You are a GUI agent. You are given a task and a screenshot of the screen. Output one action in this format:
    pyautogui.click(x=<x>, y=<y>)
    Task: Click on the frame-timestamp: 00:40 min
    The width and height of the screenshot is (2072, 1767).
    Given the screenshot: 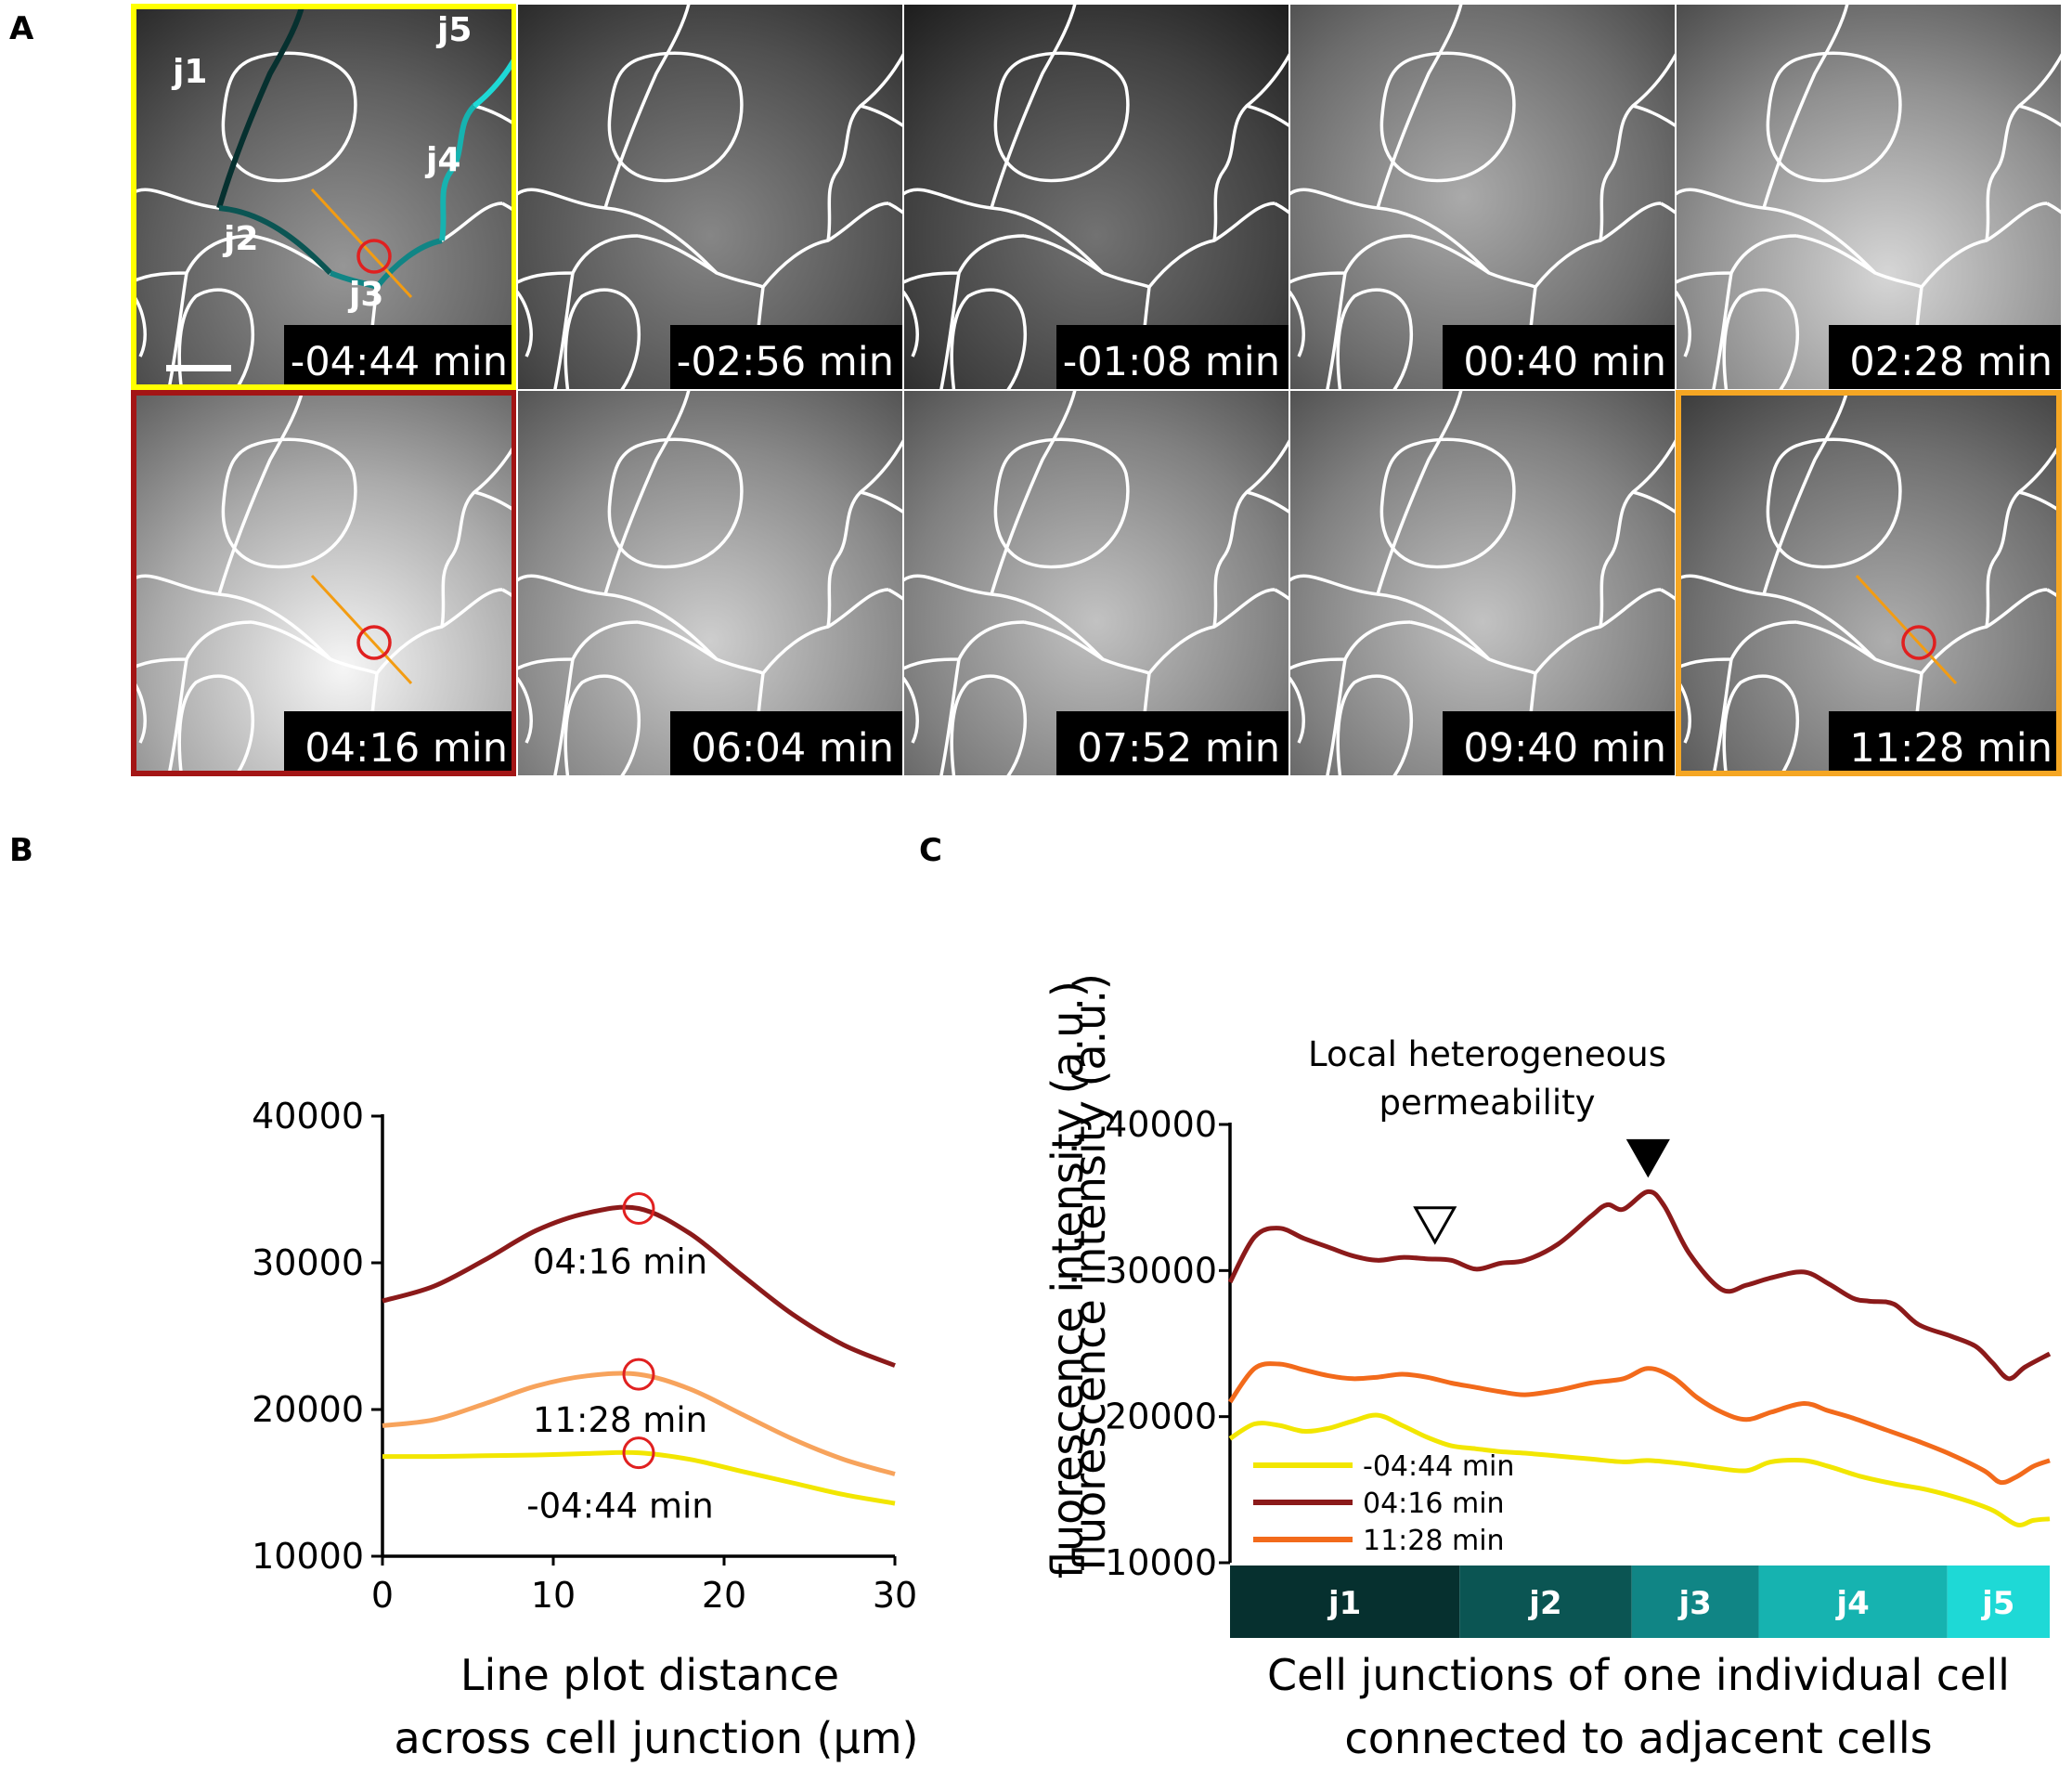 What is the action you would take?
    pyautogui.click(x=1564, y=362)
    